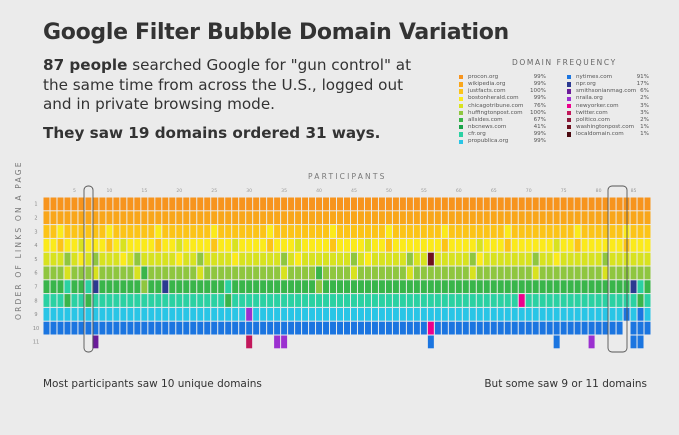 The height and width of the screenshot is (435, 679). I want to click on y-tick-label: 4, so click(35, 246).